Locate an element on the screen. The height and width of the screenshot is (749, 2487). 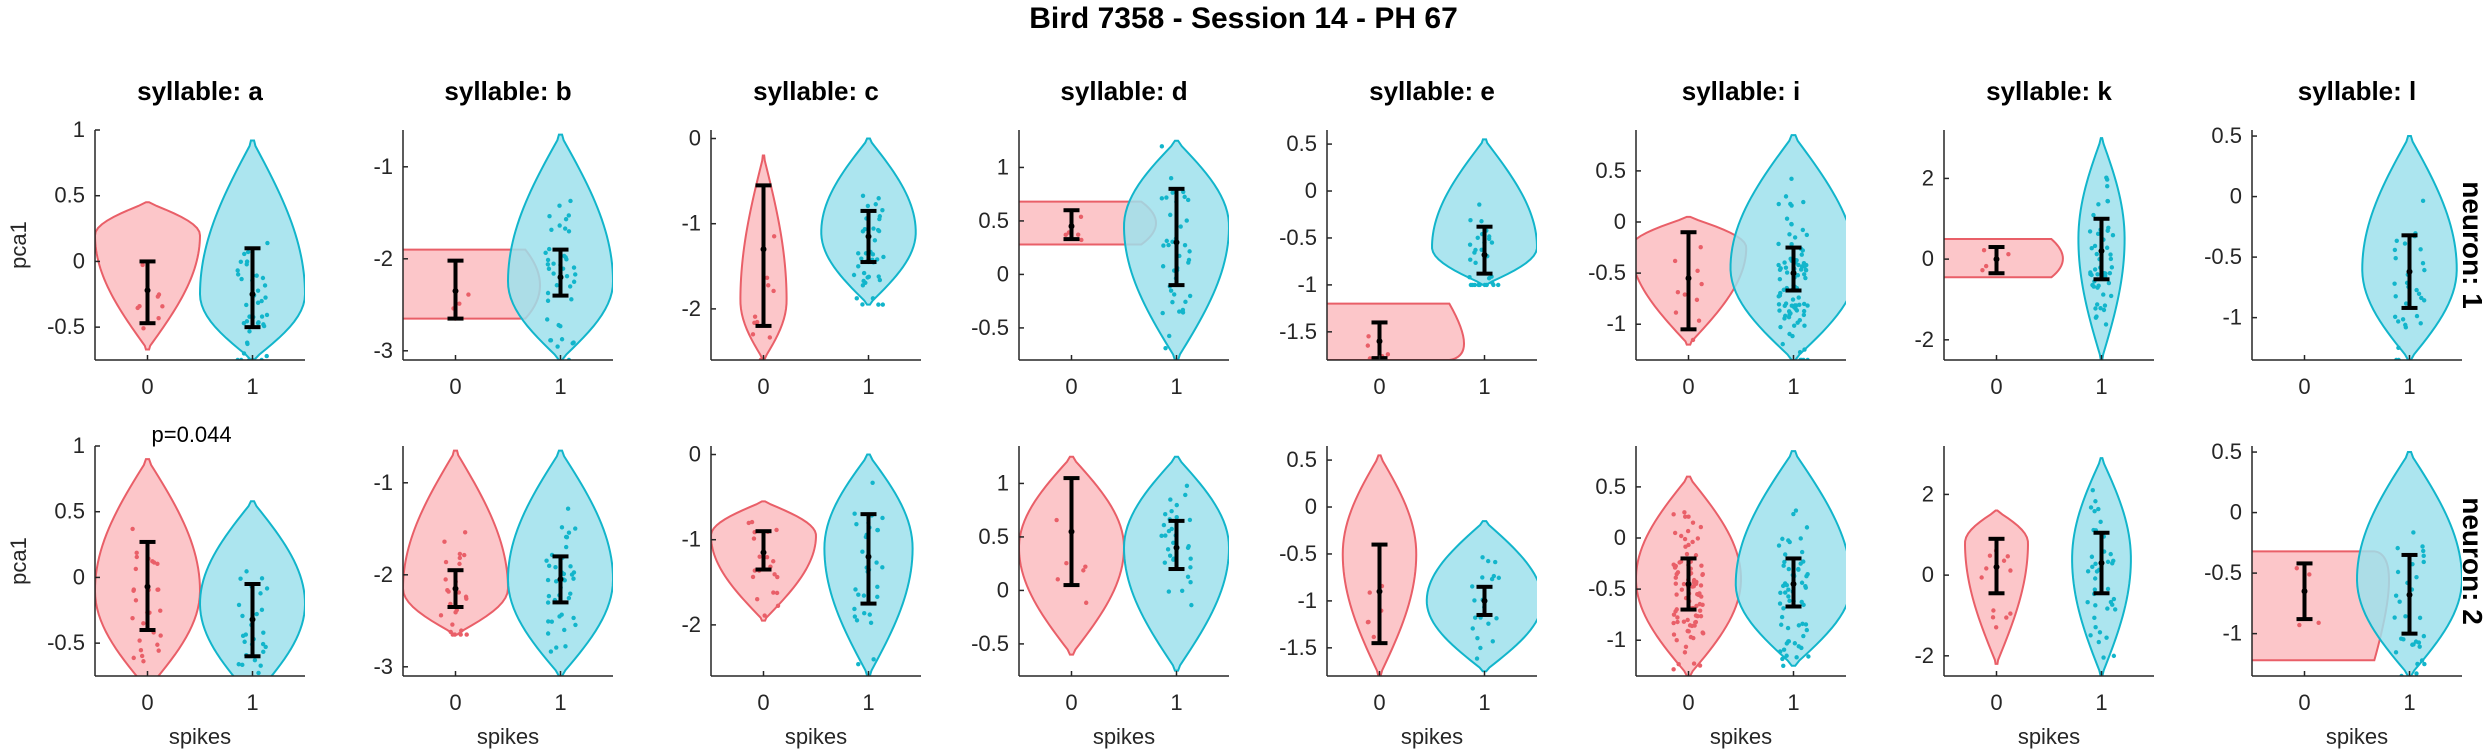
y-tick-label: -1 is located at coordinates (691, 223).